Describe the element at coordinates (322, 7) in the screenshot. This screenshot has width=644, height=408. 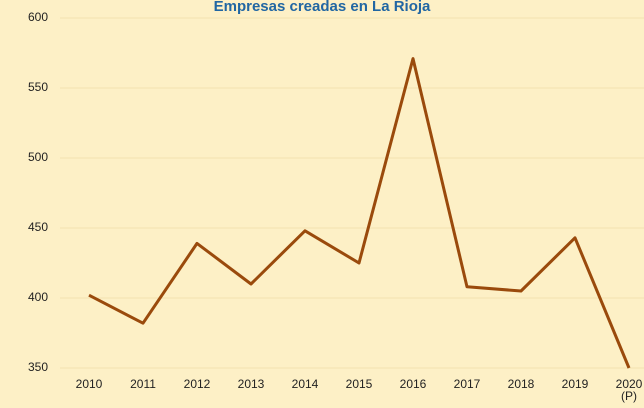
I see `chart-title: Empresas creadas en La Rioja` at that location.